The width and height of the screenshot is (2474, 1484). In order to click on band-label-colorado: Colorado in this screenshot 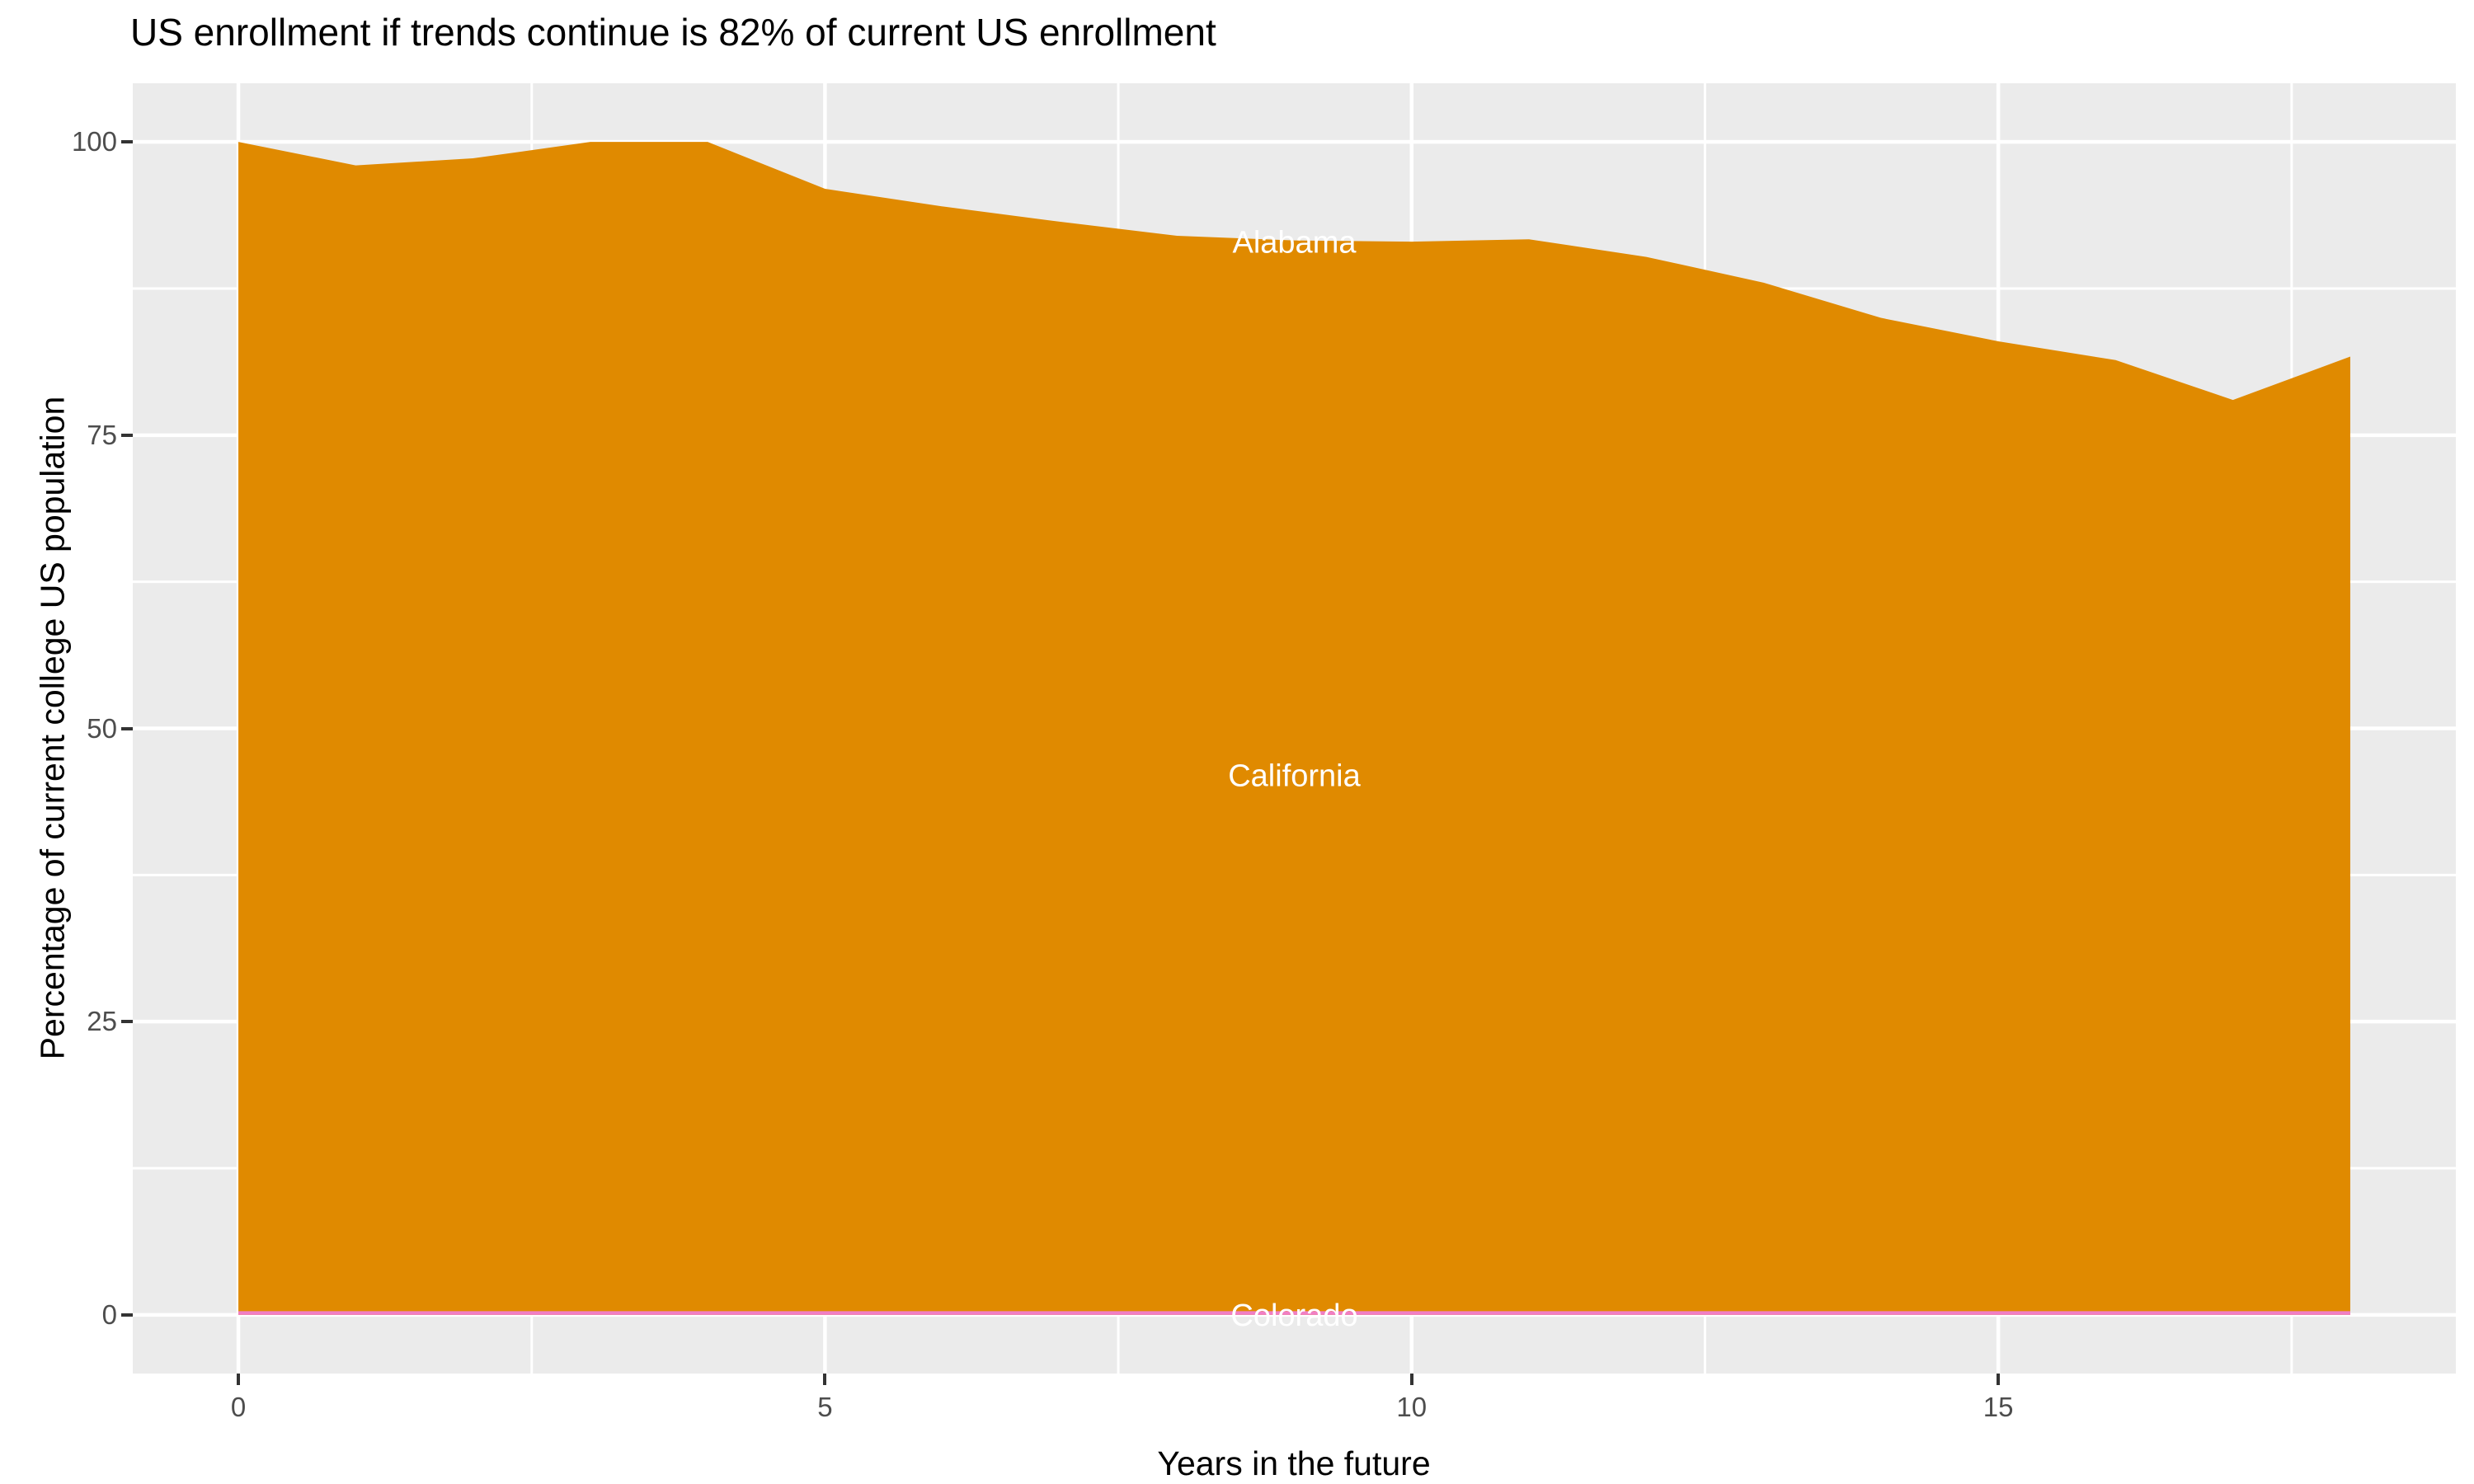, I will do `click(1293, 1315)`.